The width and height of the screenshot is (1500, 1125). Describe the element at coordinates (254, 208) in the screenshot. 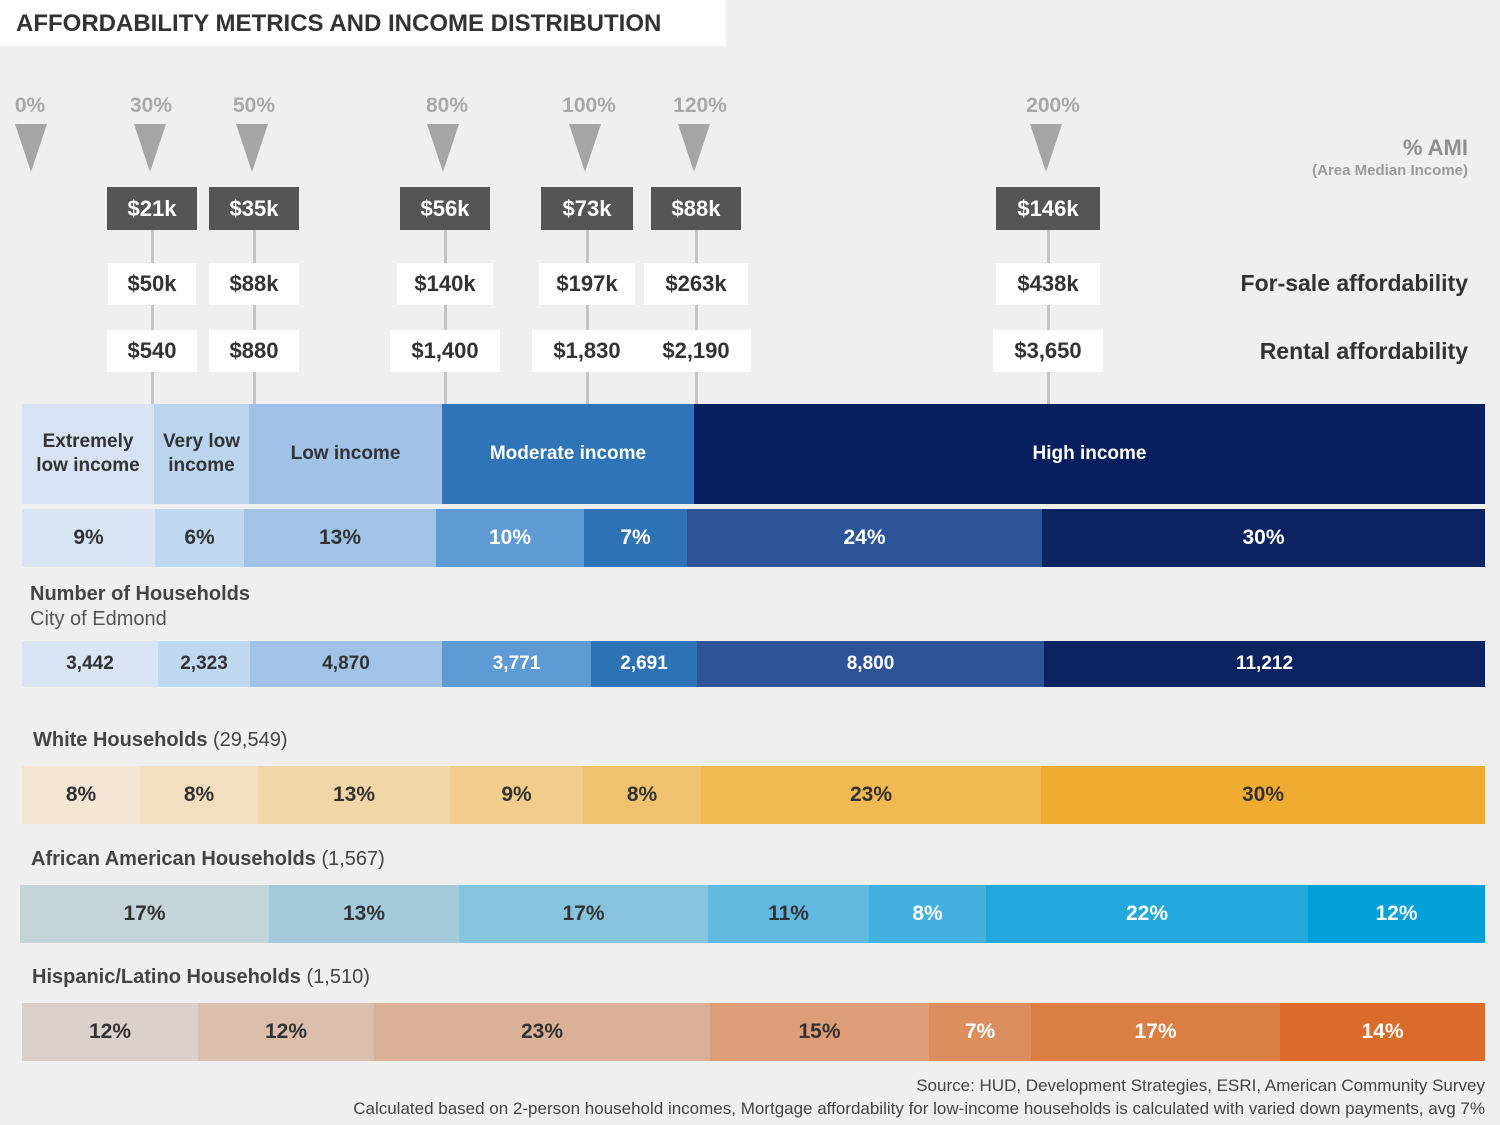

I see `ami-50-income-box: $35k` at that location.